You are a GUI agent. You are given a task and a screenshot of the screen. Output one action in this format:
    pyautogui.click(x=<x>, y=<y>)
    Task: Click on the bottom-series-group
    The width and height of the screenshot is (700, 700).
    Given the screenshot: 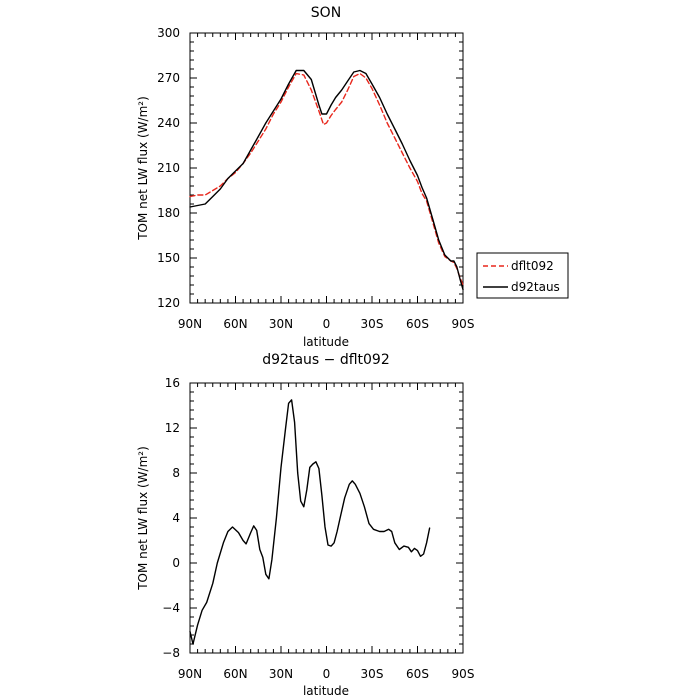 What is the action you would take?
    pyautogui.click(x=310, y=522)
    